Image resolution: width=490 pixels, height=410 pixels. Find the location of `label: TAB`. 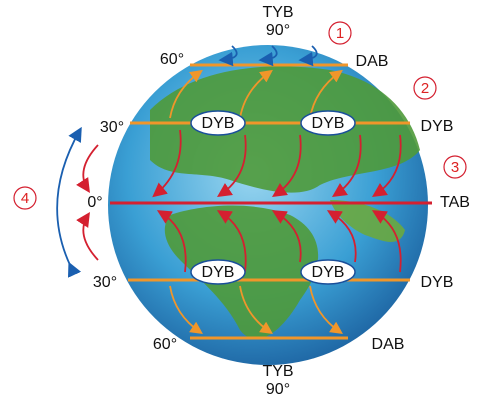

label: TAB is located at coordinates (455, 202).